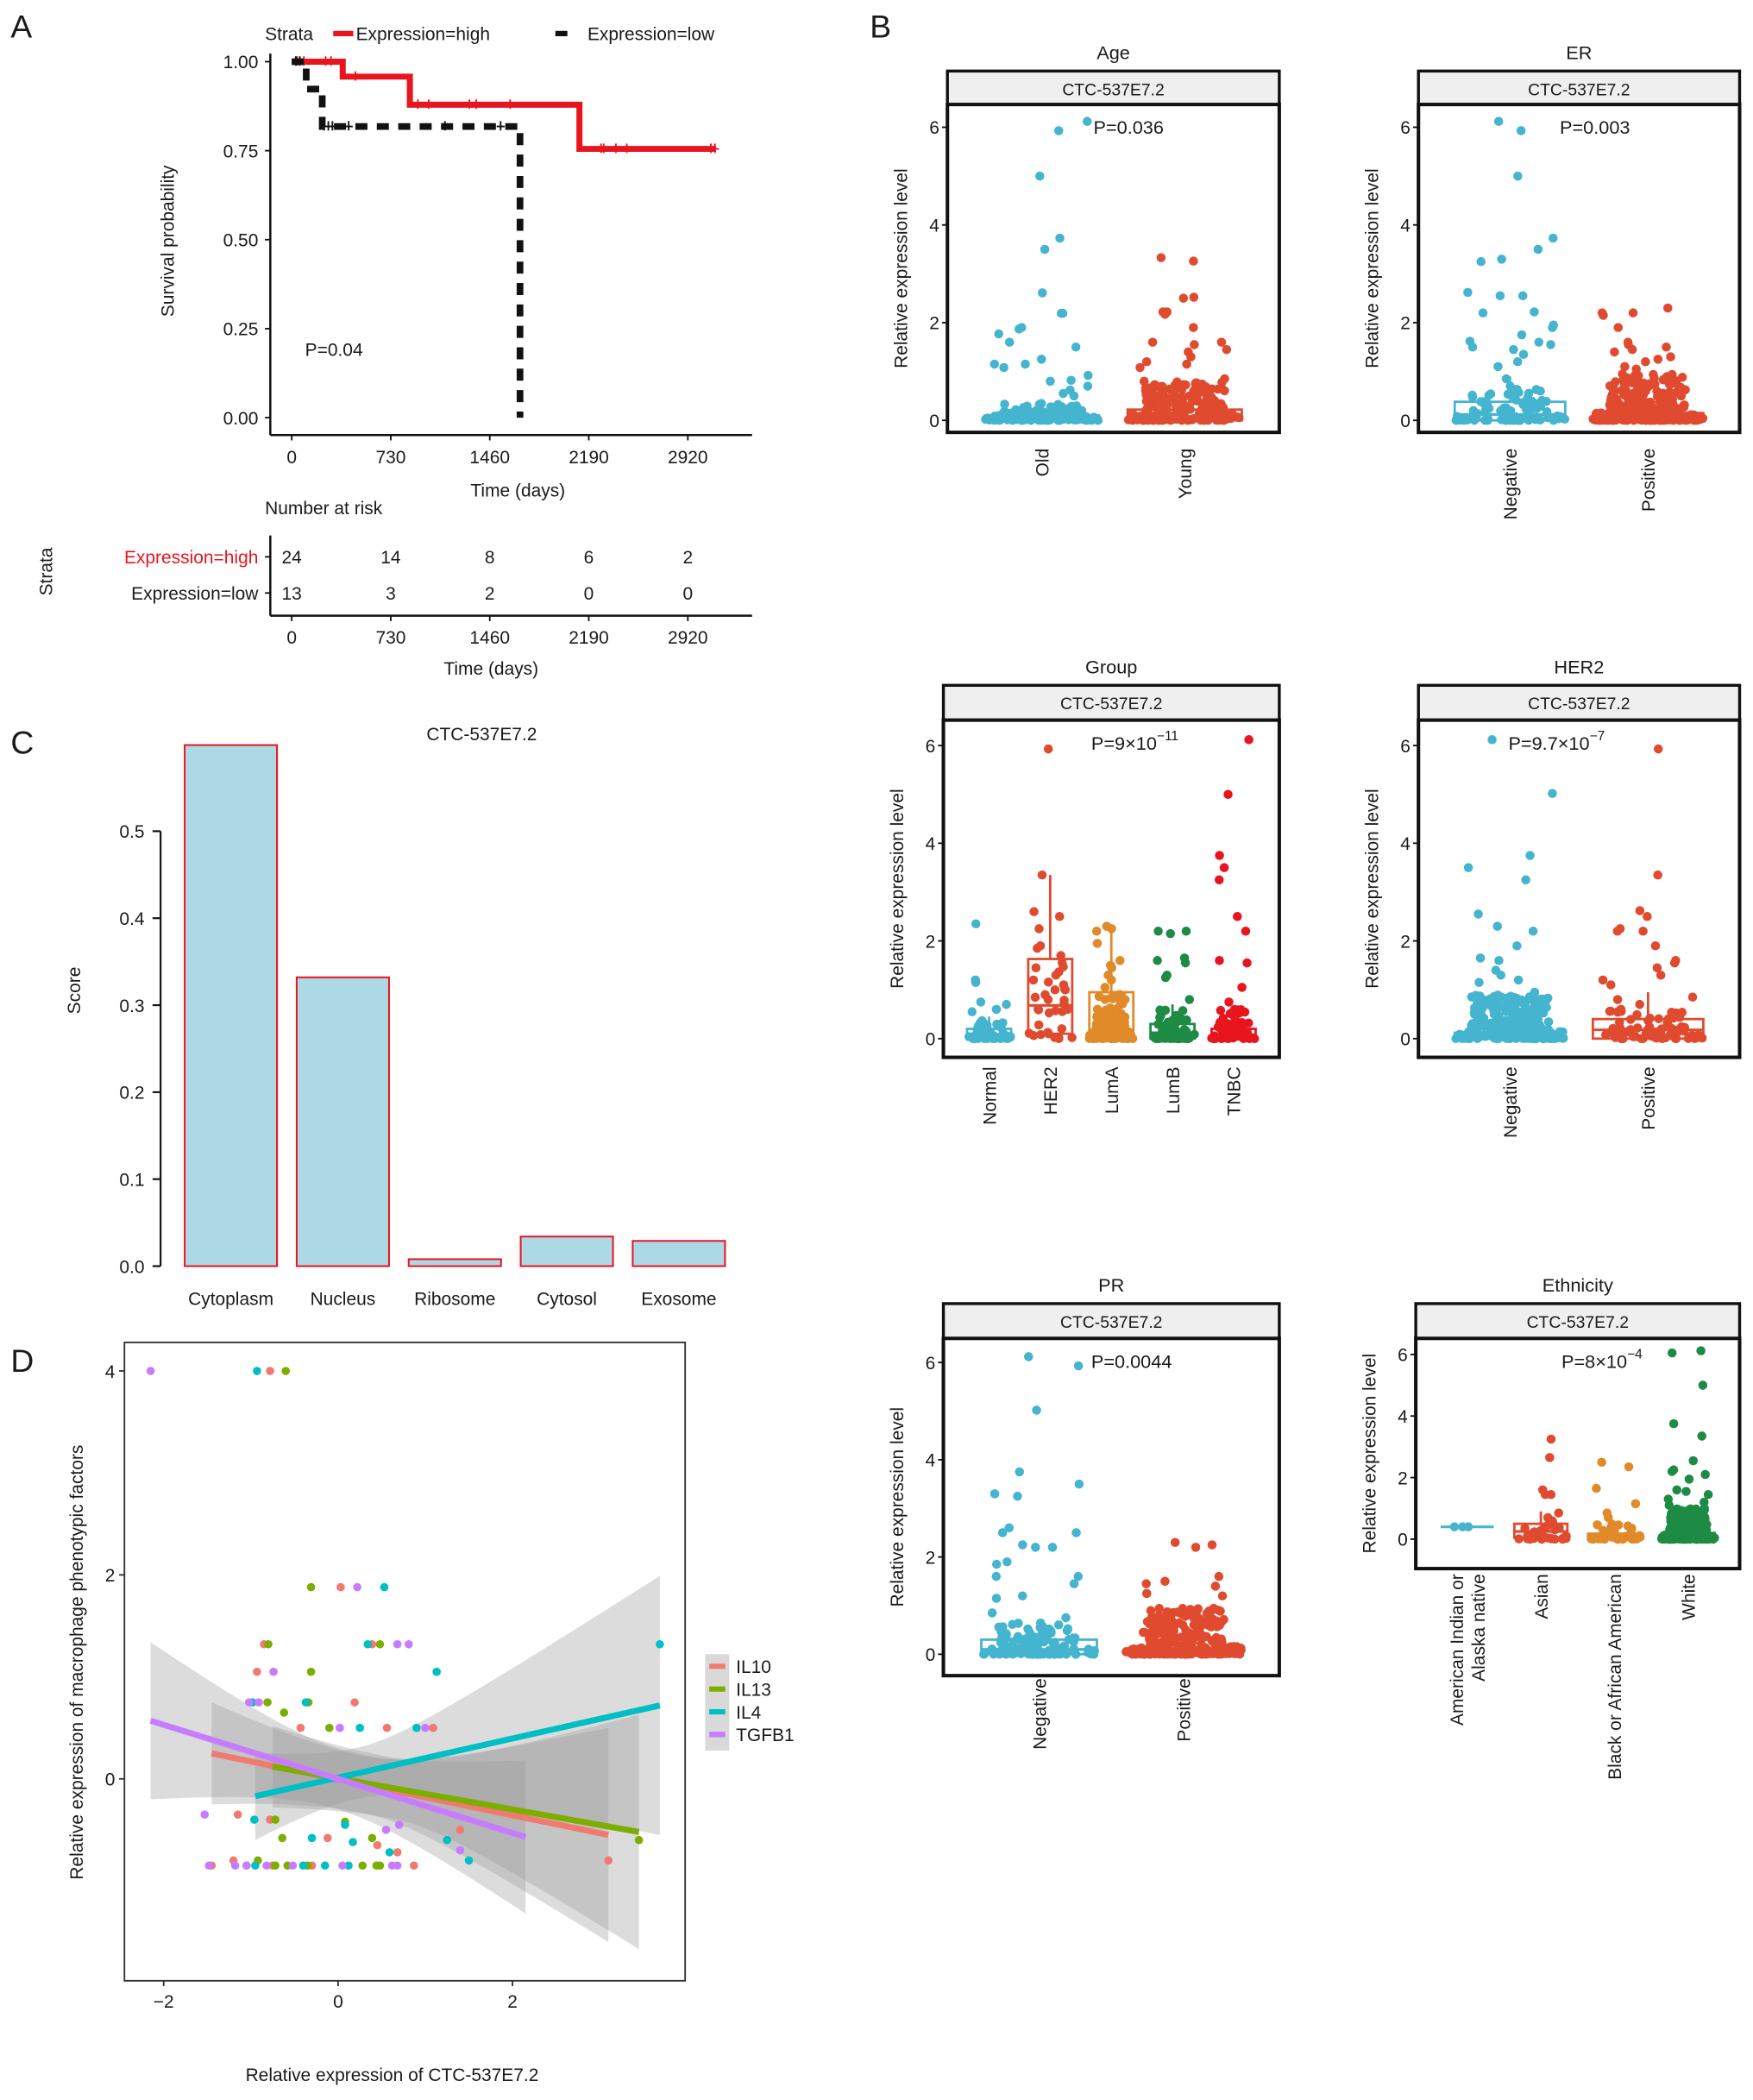 The height and width of the screenshot is (2100, 1753). Describe the element at coordinates (270, 1371) in the screenshot. I see `data-point-il10` at that location.